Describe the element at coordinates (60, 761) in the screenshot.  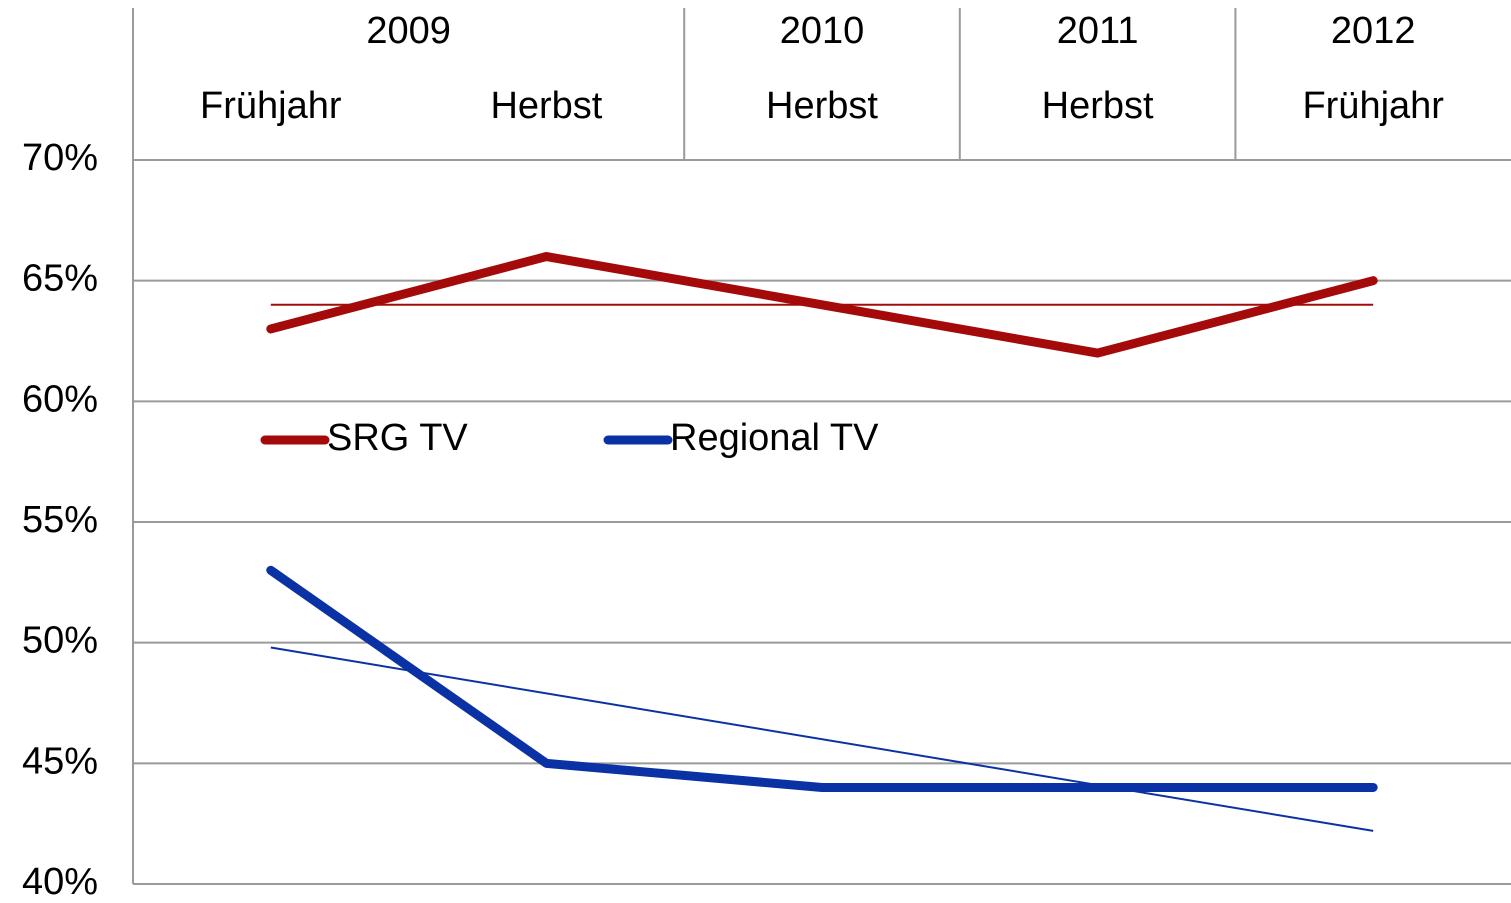
I see `y-tick-label: 45%` at that location.